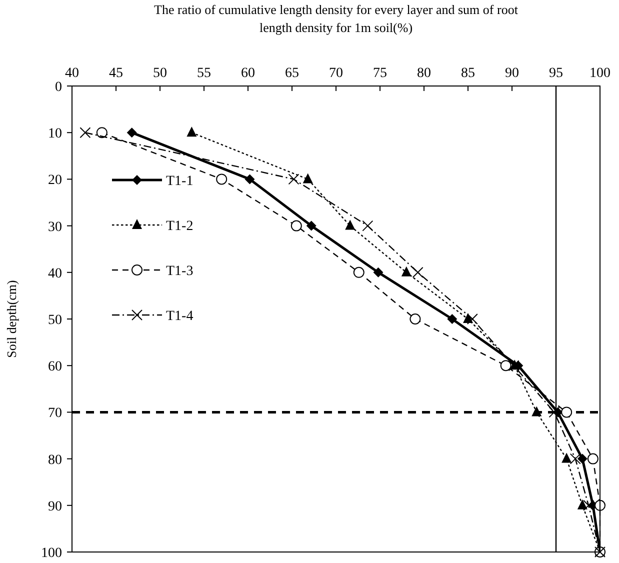  I want to click on x-tick-label: 55, so click(204, 73).